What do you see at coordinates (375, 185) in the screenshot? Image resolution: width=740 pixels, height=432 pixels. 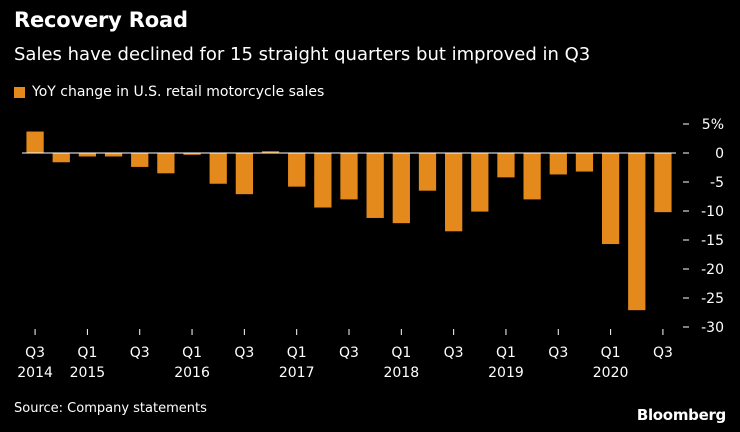 I see `bar-q4-2017` at bounding box center [375, 185].